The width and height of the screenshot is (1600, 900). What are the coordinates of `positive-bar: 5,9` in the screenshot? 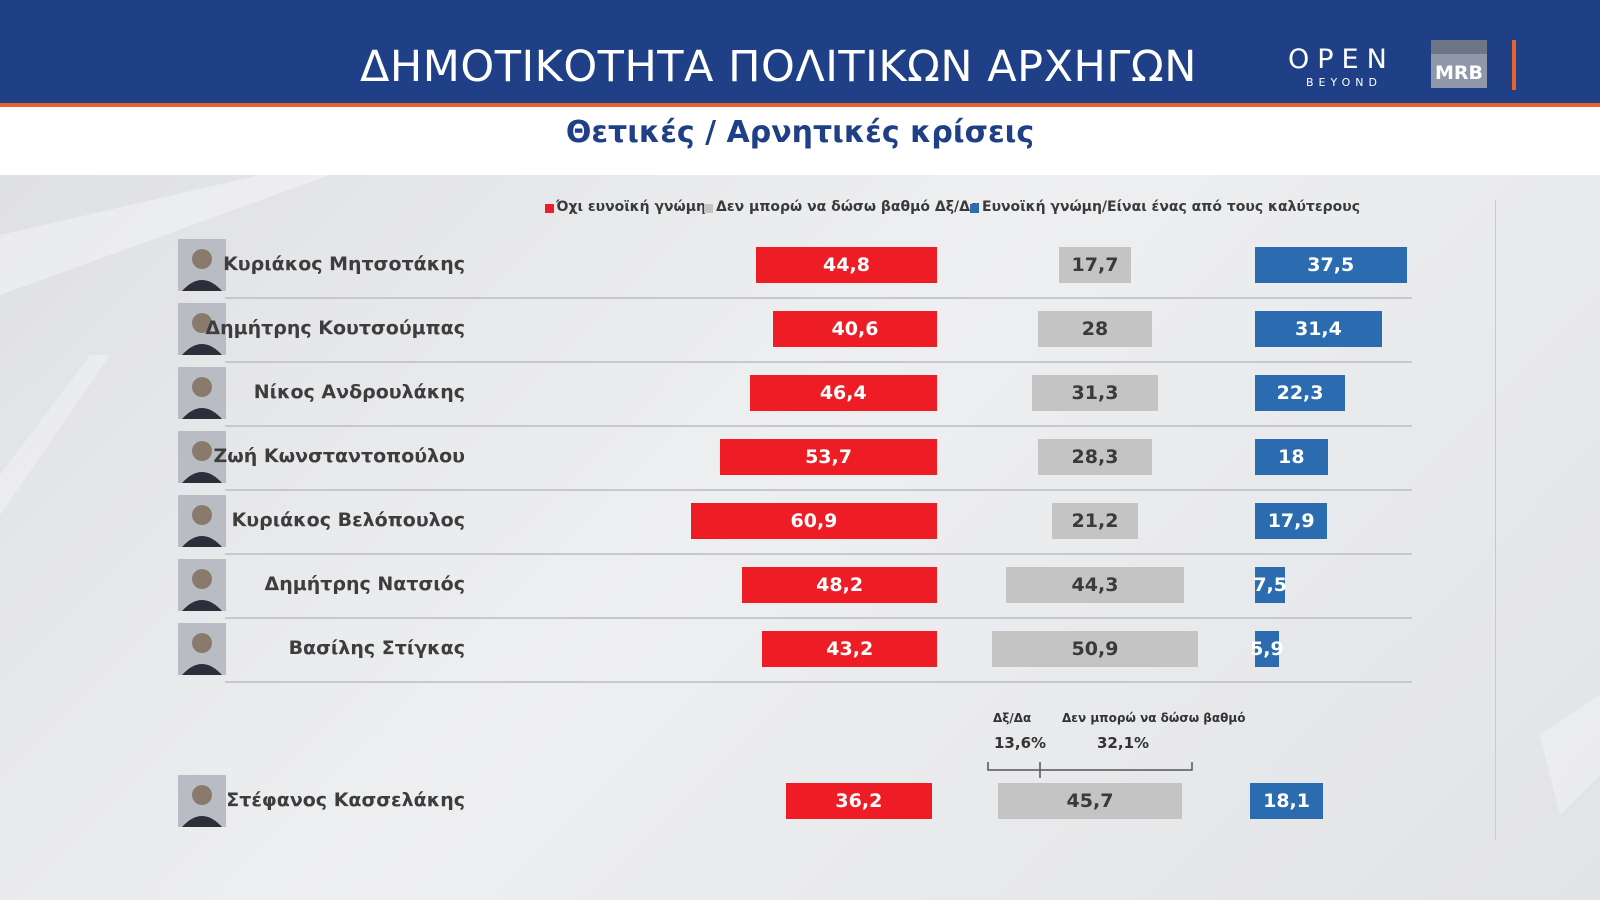 It's located at (1267, 649).